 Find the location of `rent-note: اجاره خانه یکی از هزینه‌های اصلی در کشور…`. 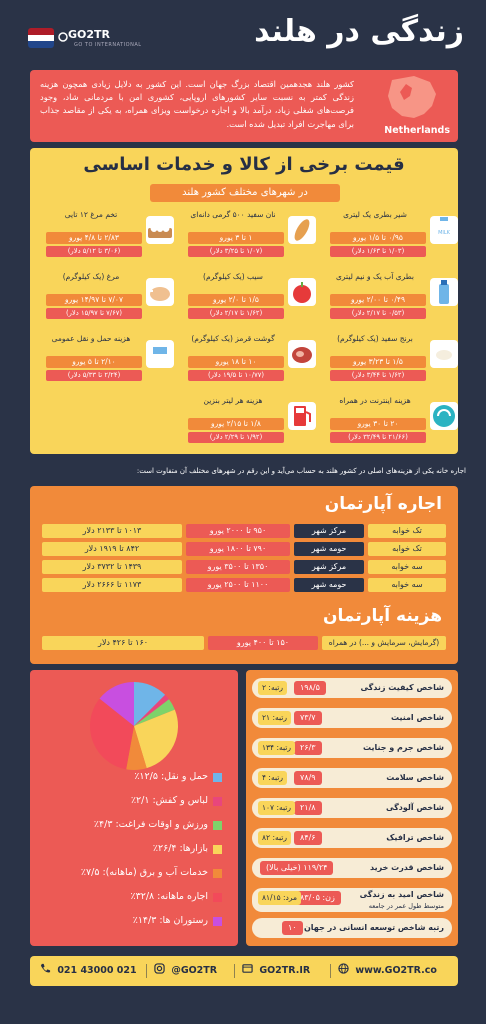

rent-note: اجاره خانه یکی از هزینه‌های اصلی در کشور… is located at coordinates (301, 471).